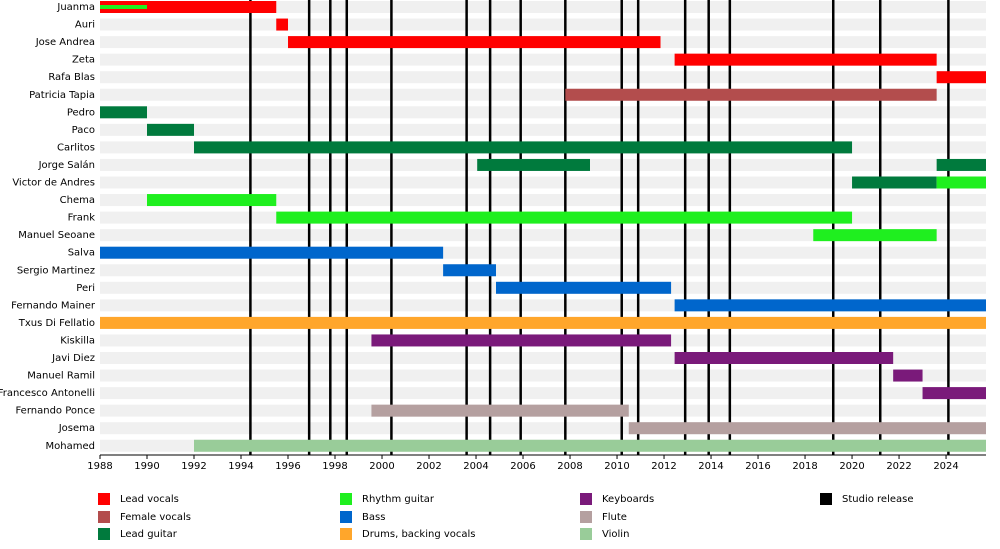  I want to click on x-tick-label: 2010, so click(616, 466).